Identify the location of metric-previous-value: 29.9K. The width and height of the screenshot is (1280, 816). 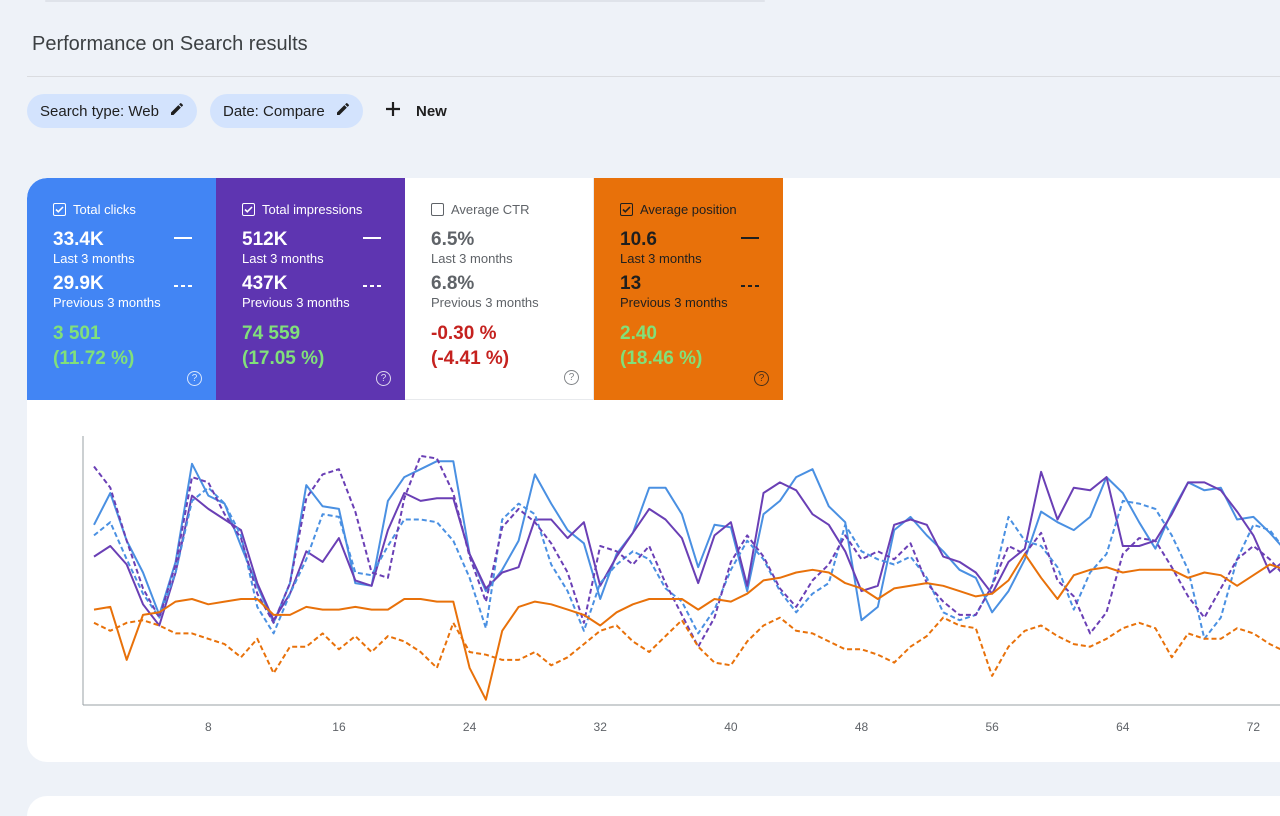
(78, 283).